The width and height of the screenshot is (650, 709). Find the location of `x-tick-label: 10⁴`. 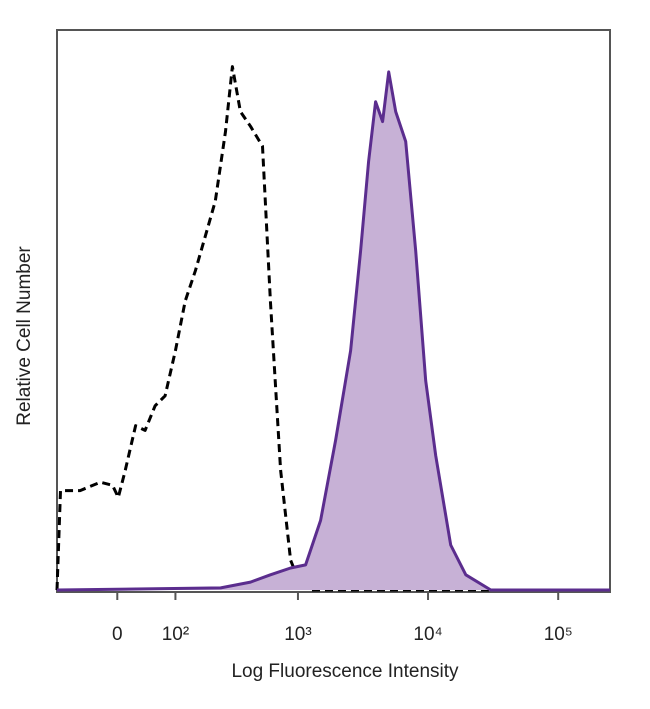

x-tick-label: 10⁴ is located at coordinates (427, 634).